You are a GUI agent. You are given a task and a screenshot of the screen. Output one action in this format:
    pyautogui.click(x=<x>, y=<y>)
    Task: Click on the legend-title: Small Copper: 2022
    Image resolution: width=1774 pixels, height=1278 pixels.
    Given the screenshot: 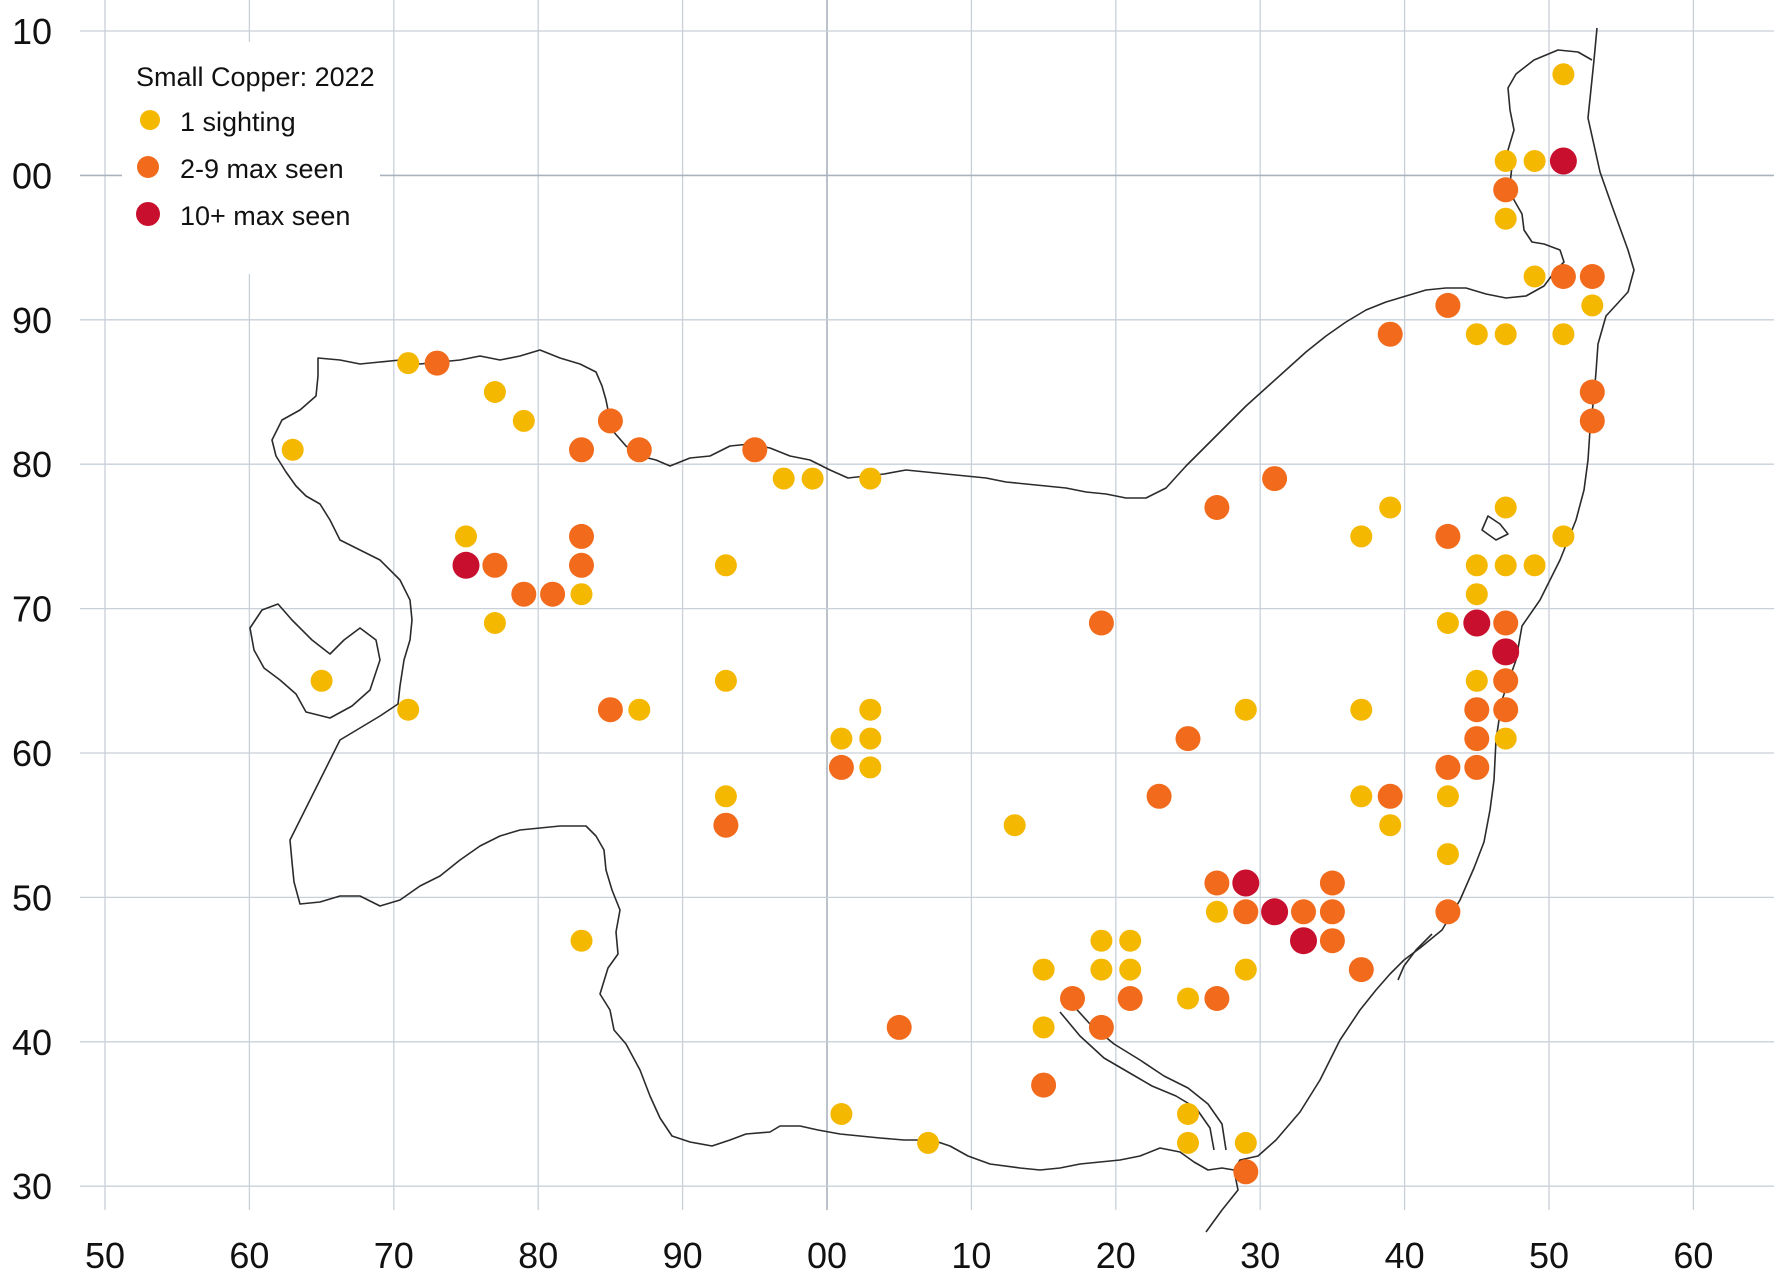 What is the action you would take?
    pyautogui.click(x=255, y=77)
    